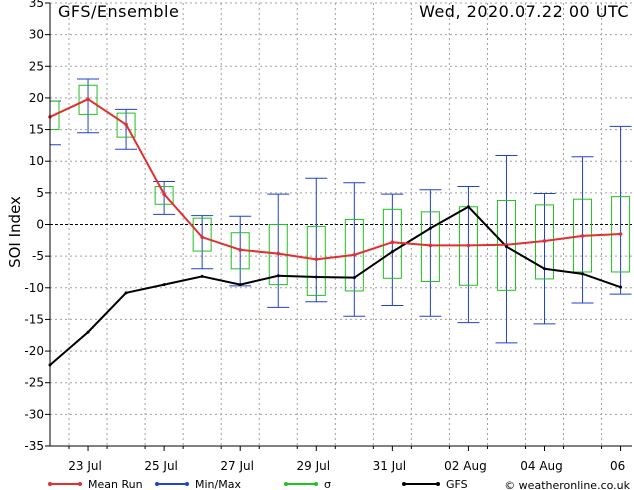 Image resolution: width=634 pixels, height=490 pixels. What do you see at coordinates (36, 98) in the screenshot?
I see `y-tick-label: 20` at bounding box center [36, 98].